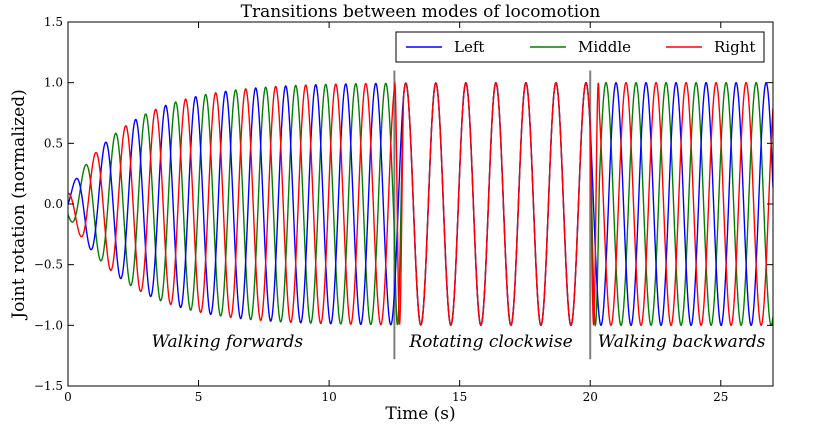 This screenshot has height=426, width=830. Describe the element at coordinates (490, 342) in the screenshot. I see `region-label: Rotating clockwise` at that location.